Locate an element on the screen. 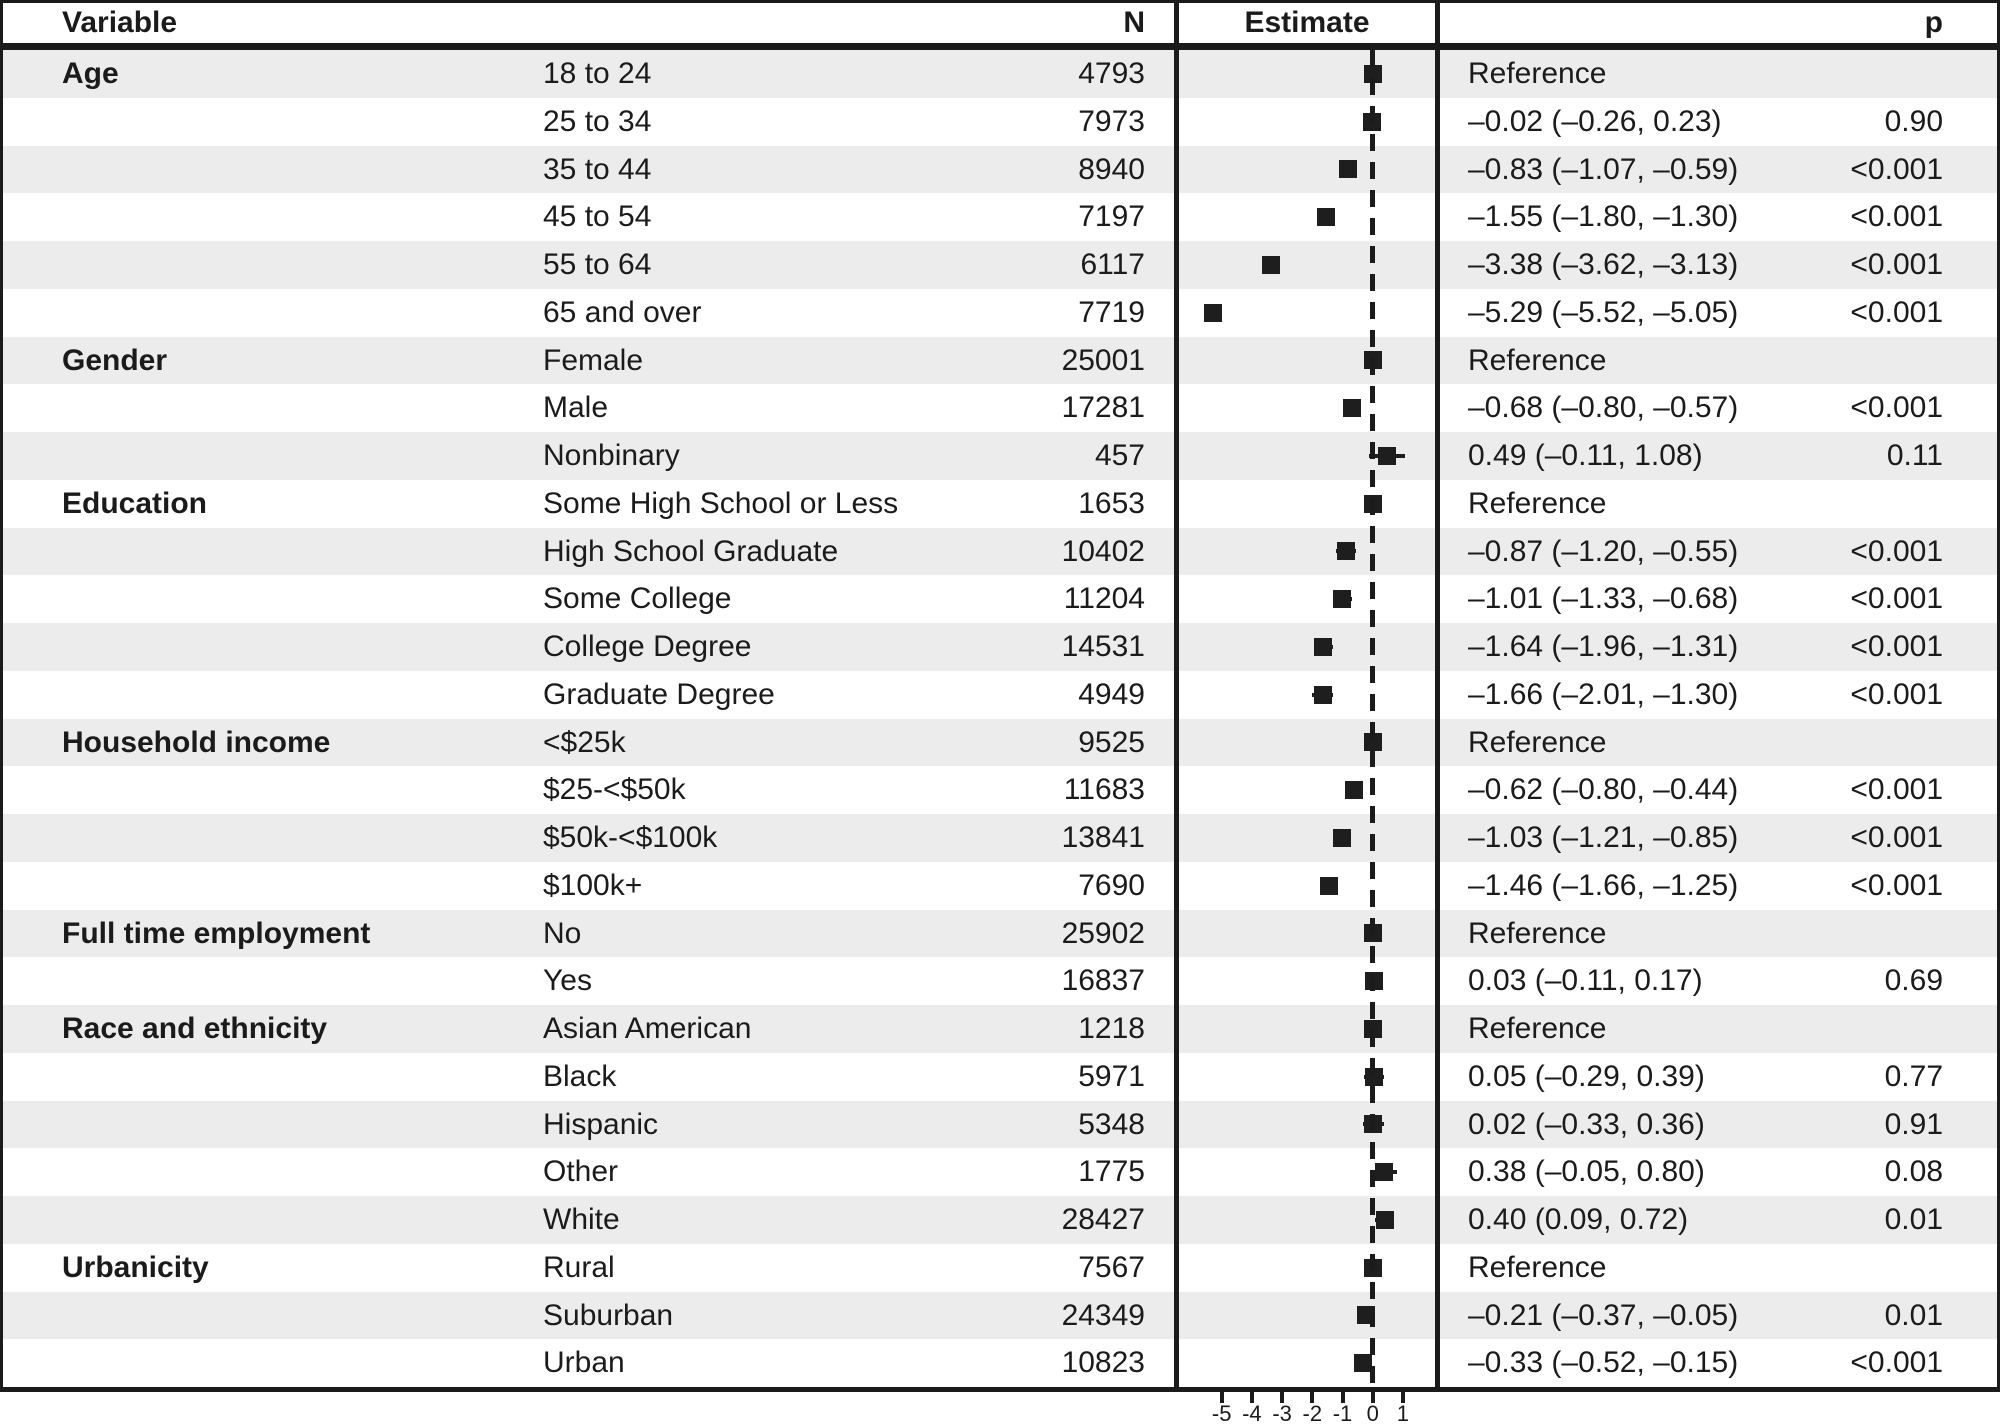 The image size is (2000, 1428). n-value: 4793 is located at coordinates (1111, 73).